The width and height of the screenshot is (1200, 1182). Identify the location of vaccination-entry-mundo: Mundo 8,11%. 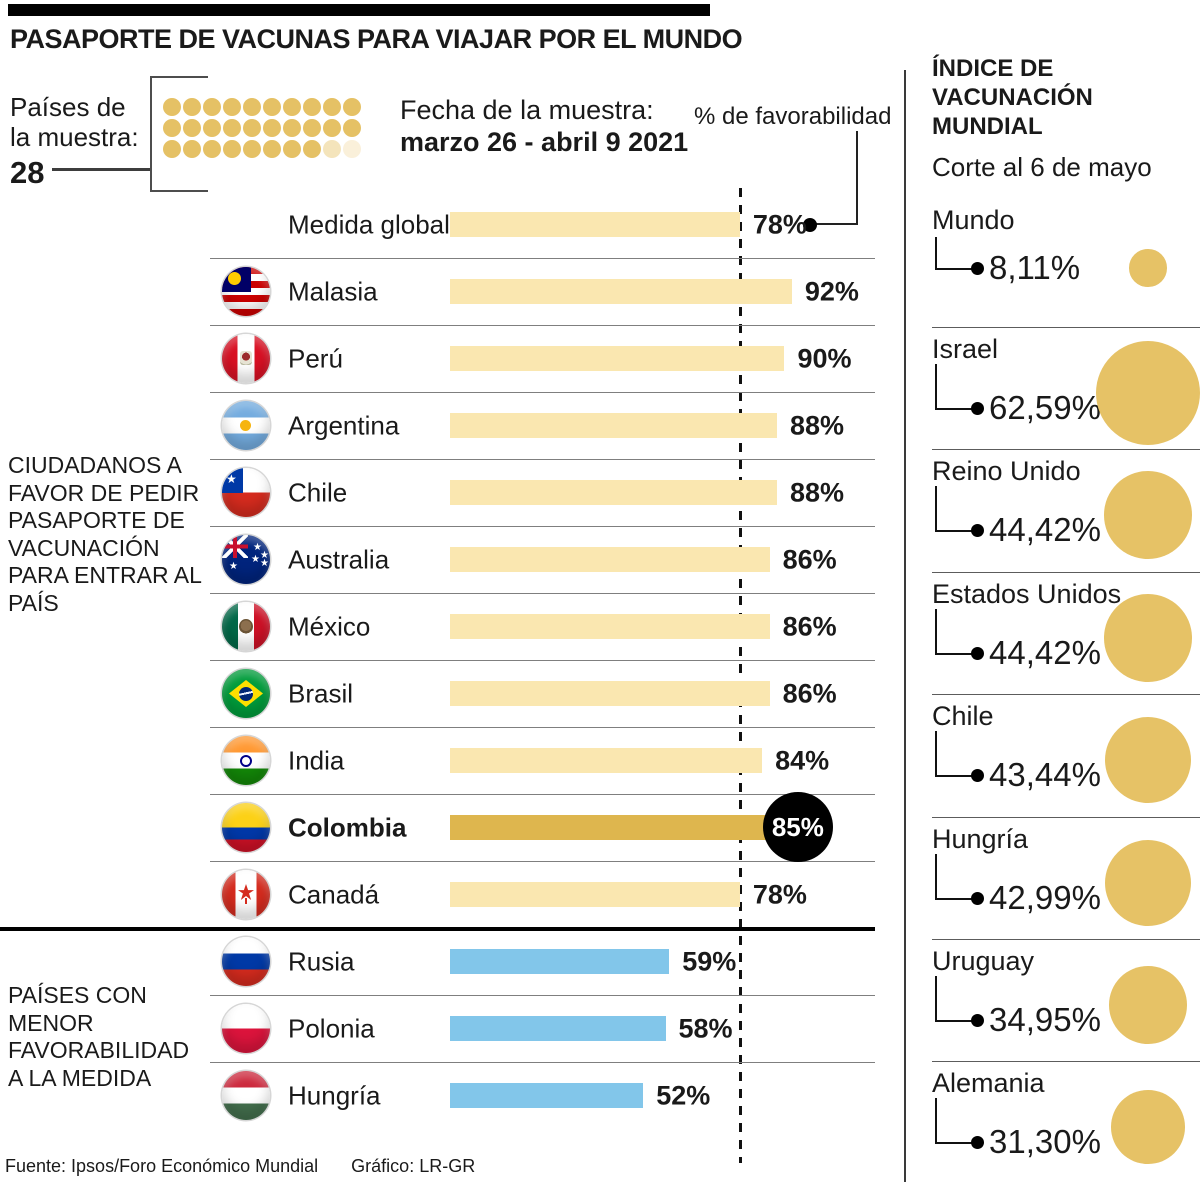
(1066, 261).